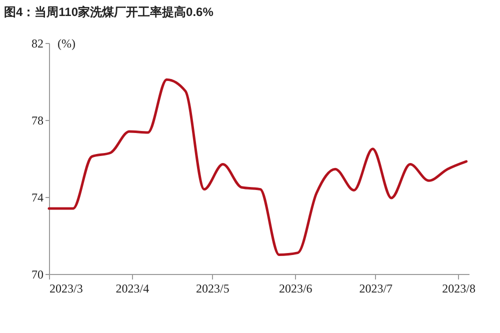 The width and height of the screenshot is (500, 333). I want to click on y-axis-title: (%), so click(67, 43).